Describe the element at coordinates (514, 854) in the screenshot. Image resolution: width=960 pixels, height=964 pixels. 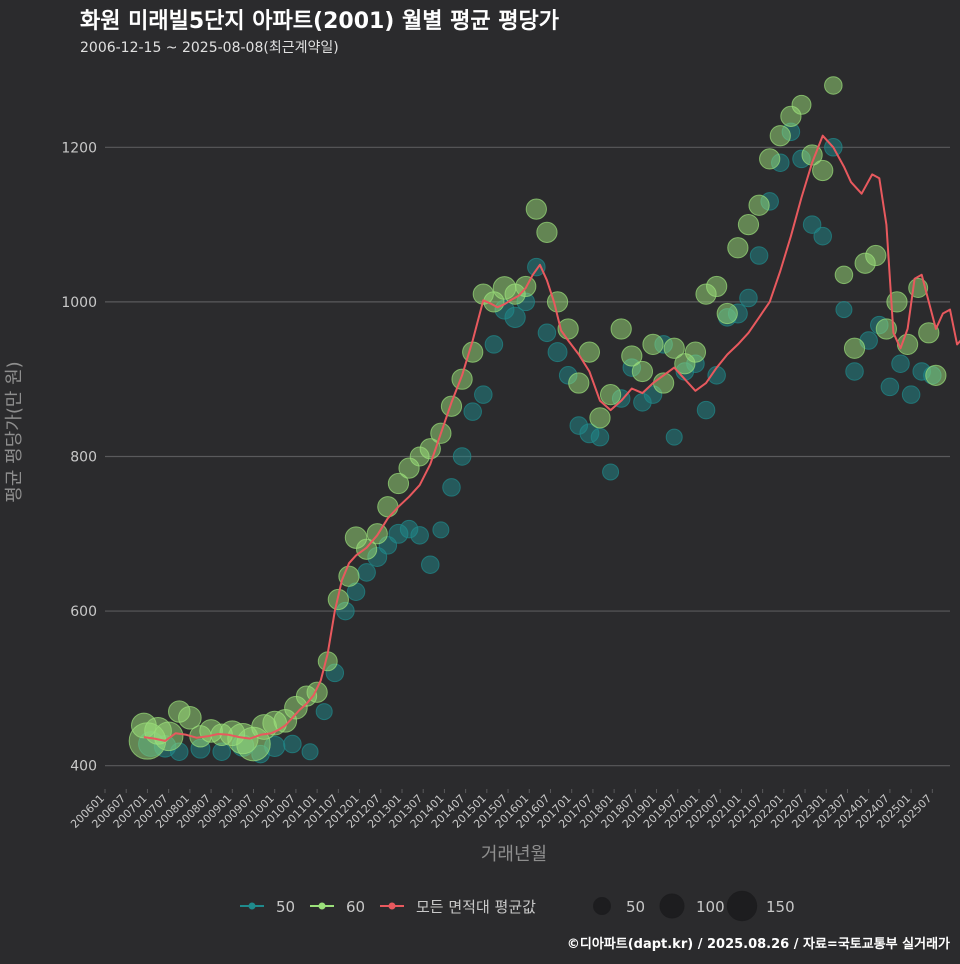
I see `x-axis-title: 거래년월` at that location.